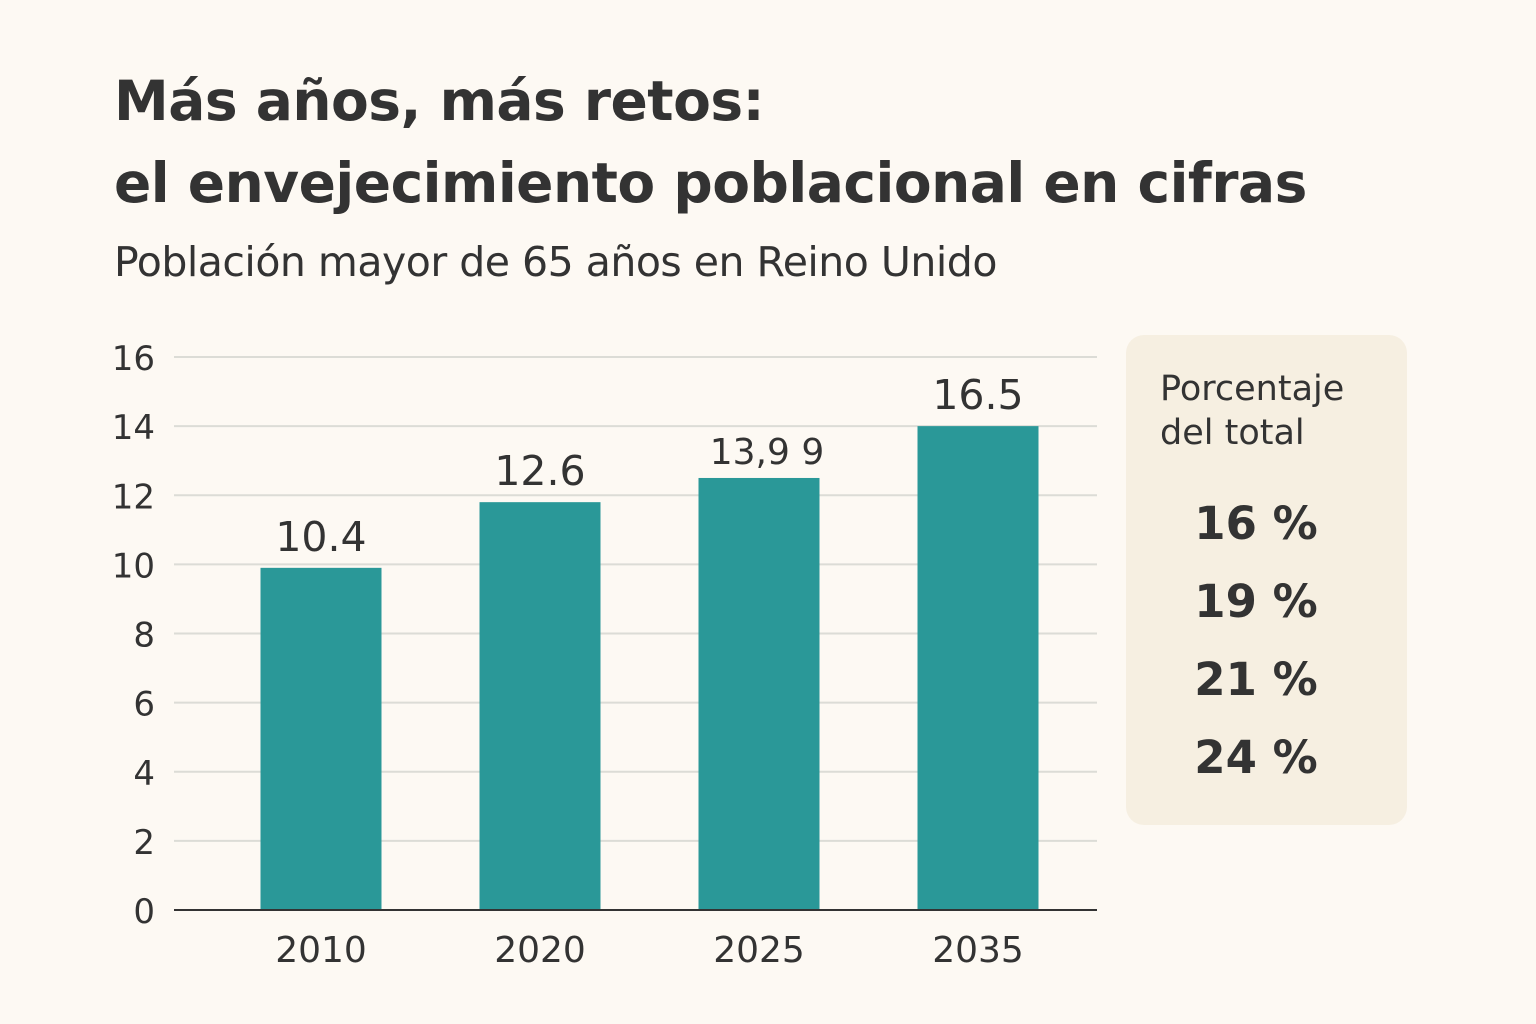 Image resolution: width=1536 pixels, height=1024 pixels. Describe the element at coordinates (978, 950) in the screenshot. I see `x-tick-label: 2035` at that location.